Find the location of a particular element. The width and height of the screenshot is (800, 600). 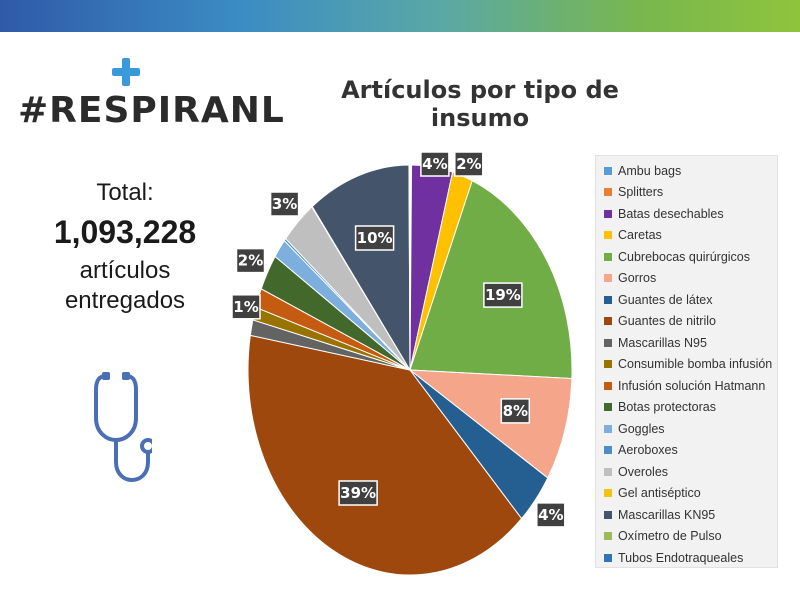

legend-item: Aeroboxes is located at coordinates (690, 451).